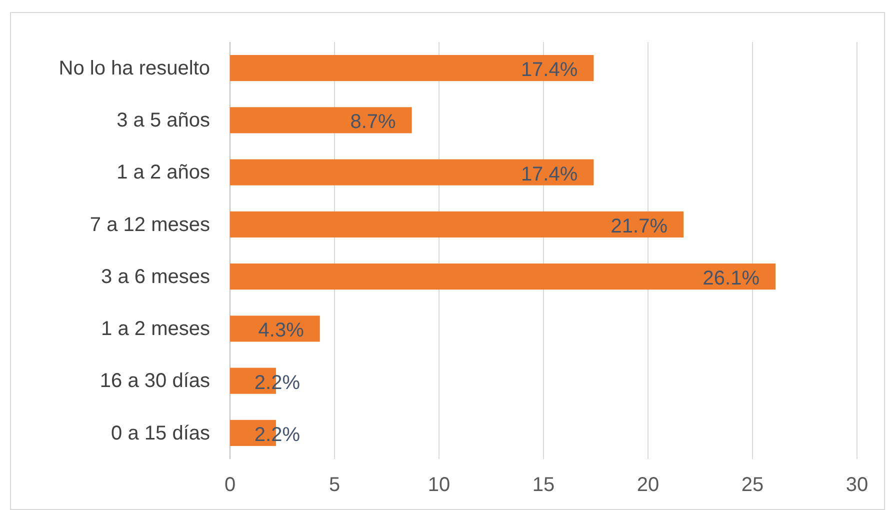 The width and height of the screenshot is (886, 510). What do you see at coordinates (639, 226) in the screenshot?
I see `data-label: 21.7%` at bounding box center [639, 226].